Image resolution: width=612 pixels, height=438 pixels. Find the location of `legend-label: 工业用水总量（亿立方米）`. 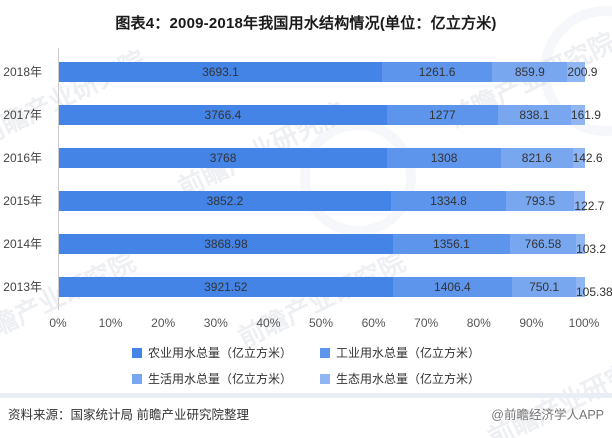

legend-label: 工业用水总量（亿立方米） is located at coordinates (408, 353).